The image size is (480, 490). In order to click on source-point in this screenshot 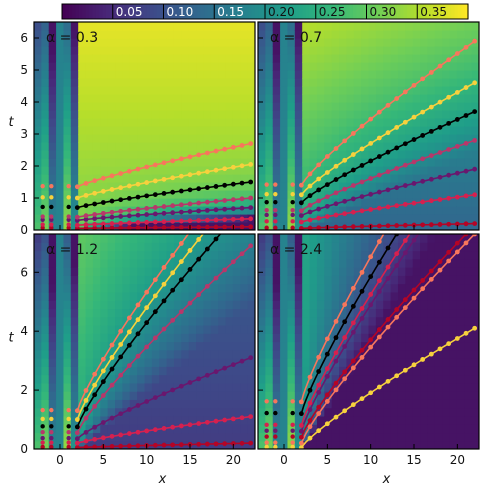, I will do `click(51, 219)`.